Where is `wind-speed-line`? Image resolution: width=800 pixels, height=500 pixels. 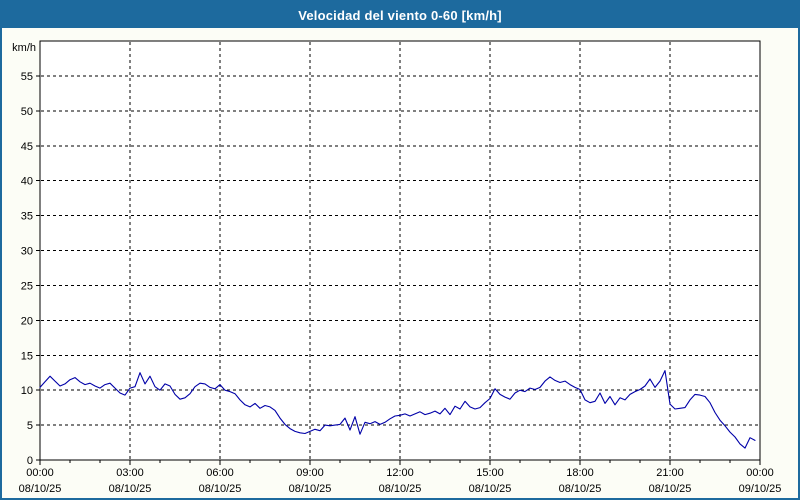 wind-speed-line is located at coordinates (397, 409).